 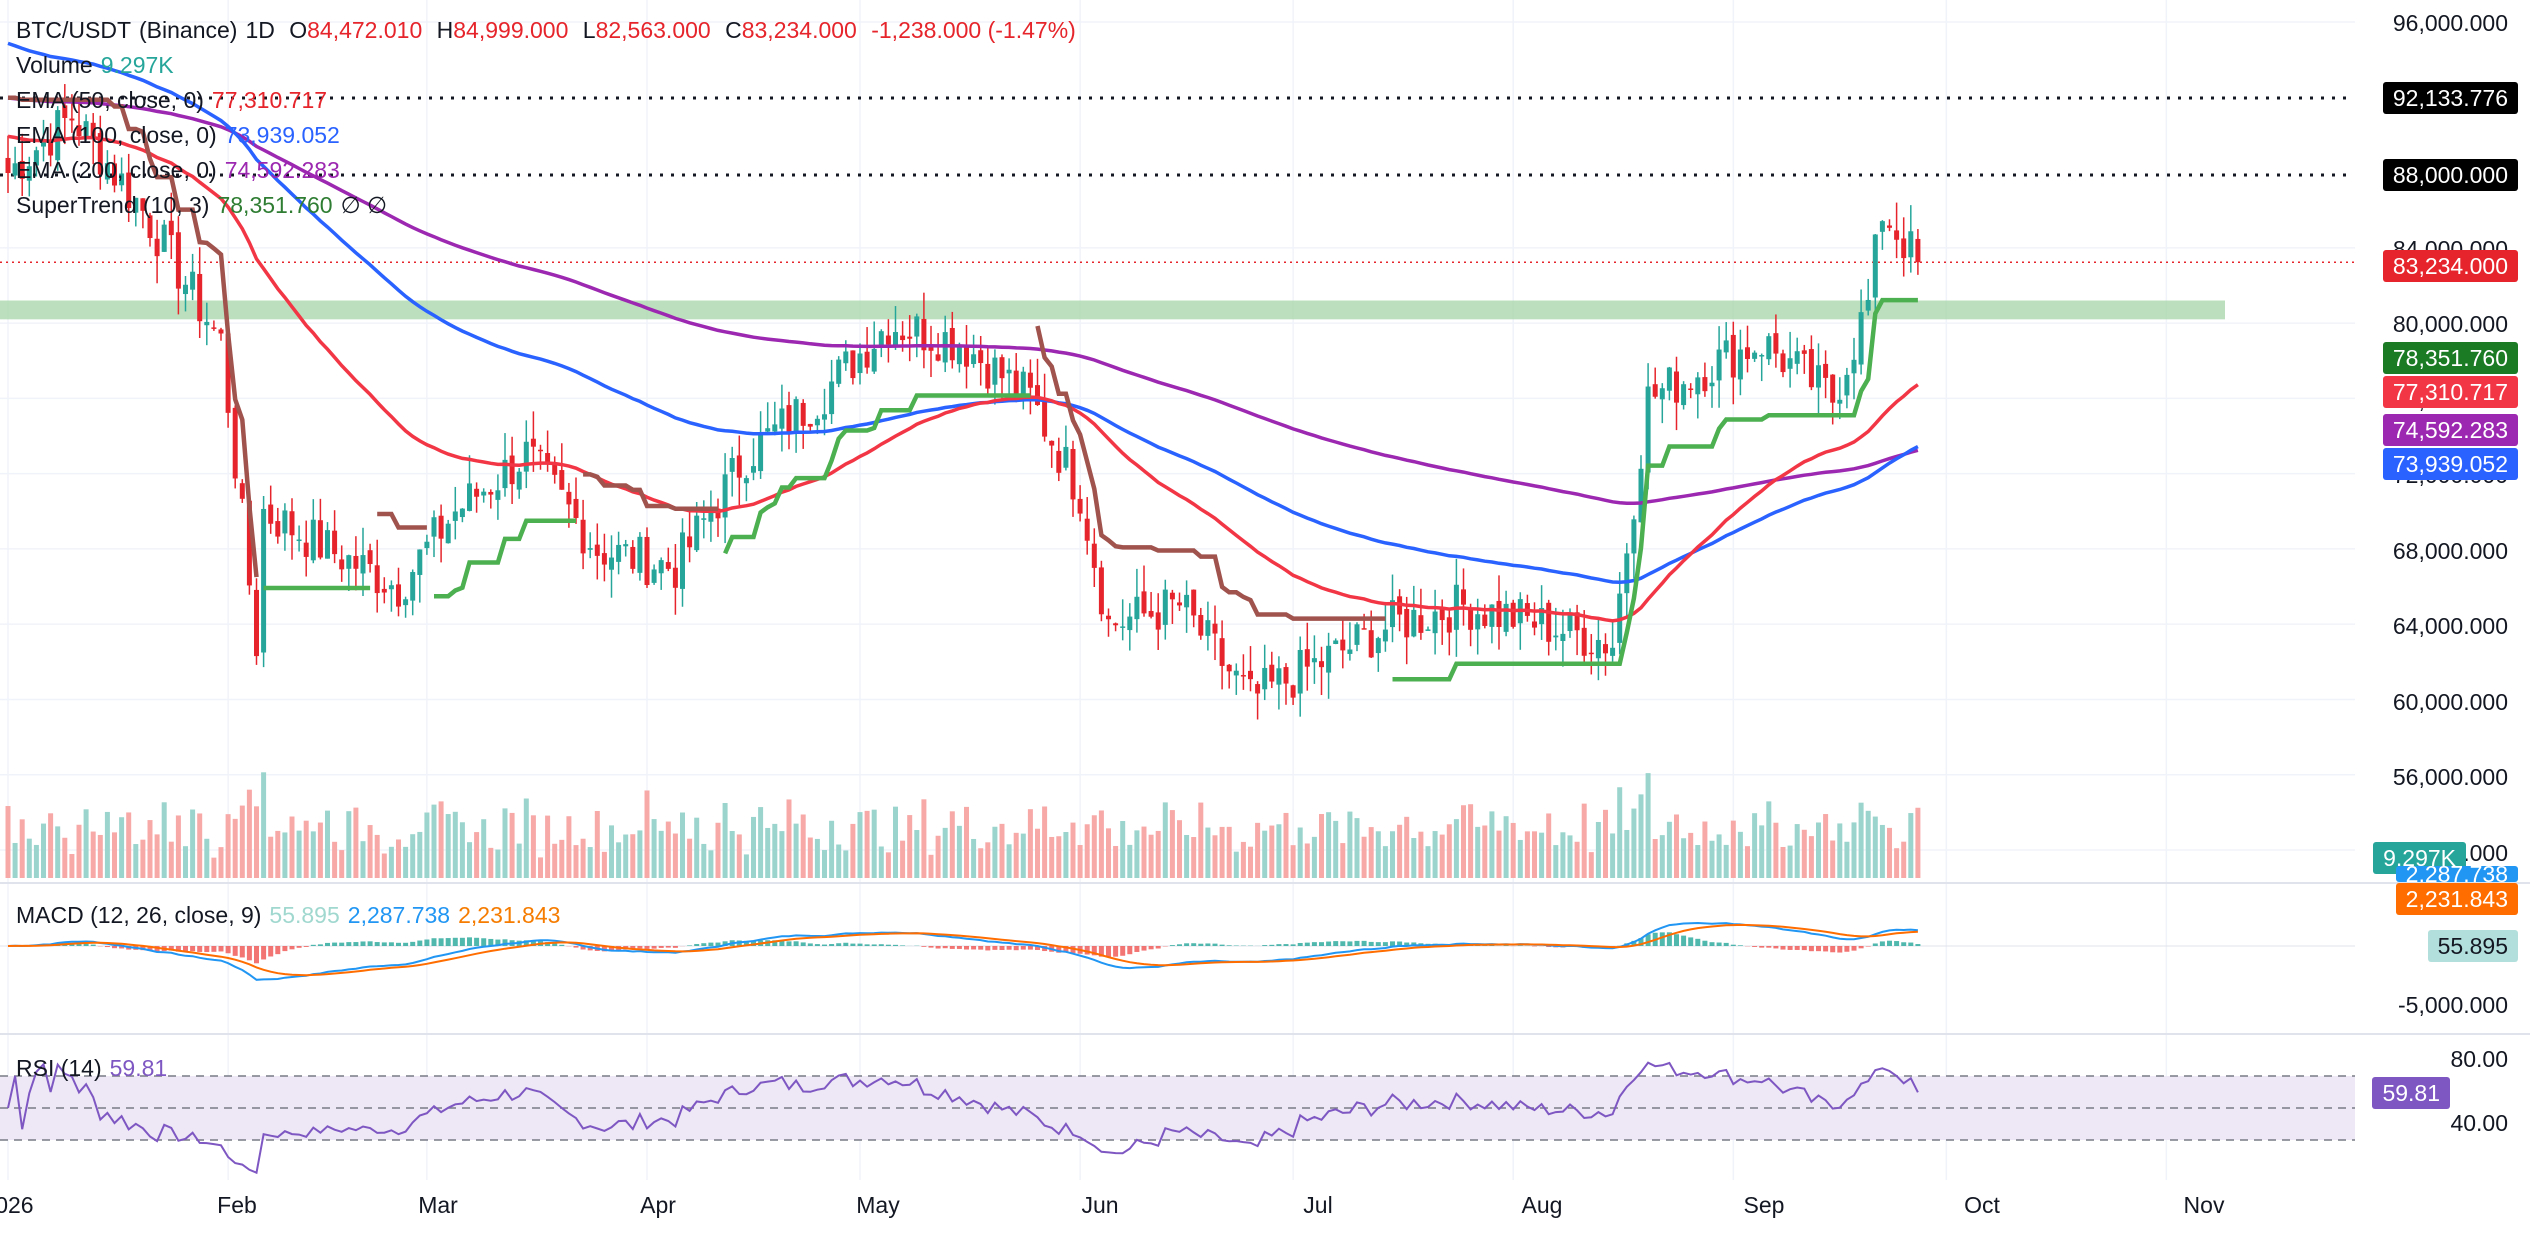 What do you see at coordinates (205, 205) in the screenshot?
I see `supertrend-legend: SuperTrend (10, 3) 78,351.760 ∅ ∅` at bounding box center [205, 205].